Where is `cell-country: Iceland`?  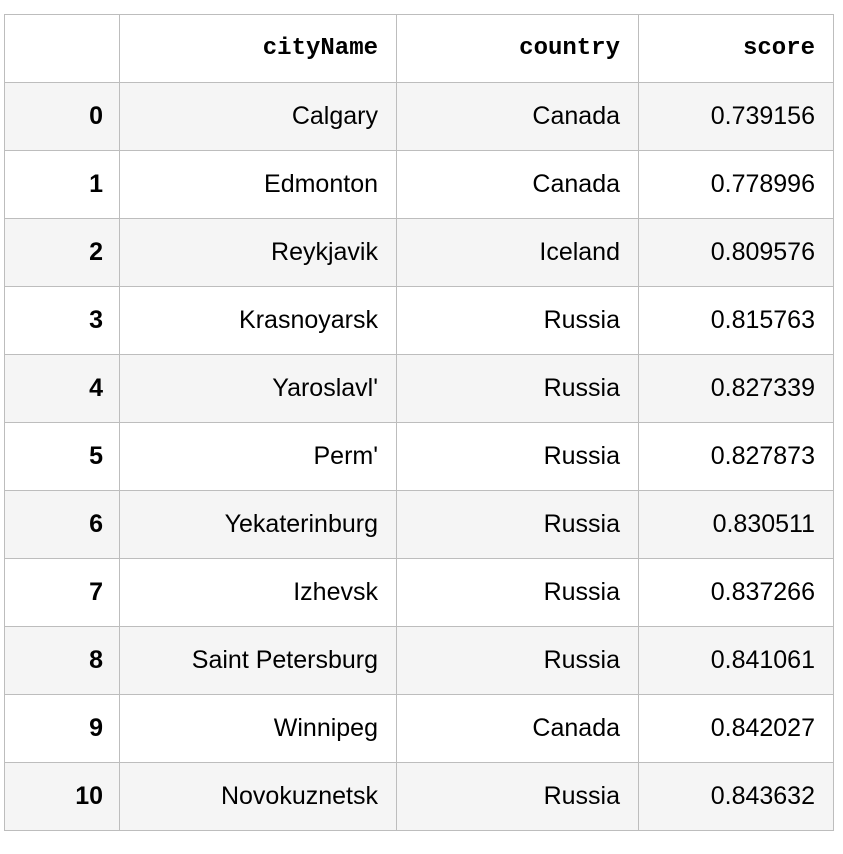
cell-country: Iceland is located at coordinates (517, 252).